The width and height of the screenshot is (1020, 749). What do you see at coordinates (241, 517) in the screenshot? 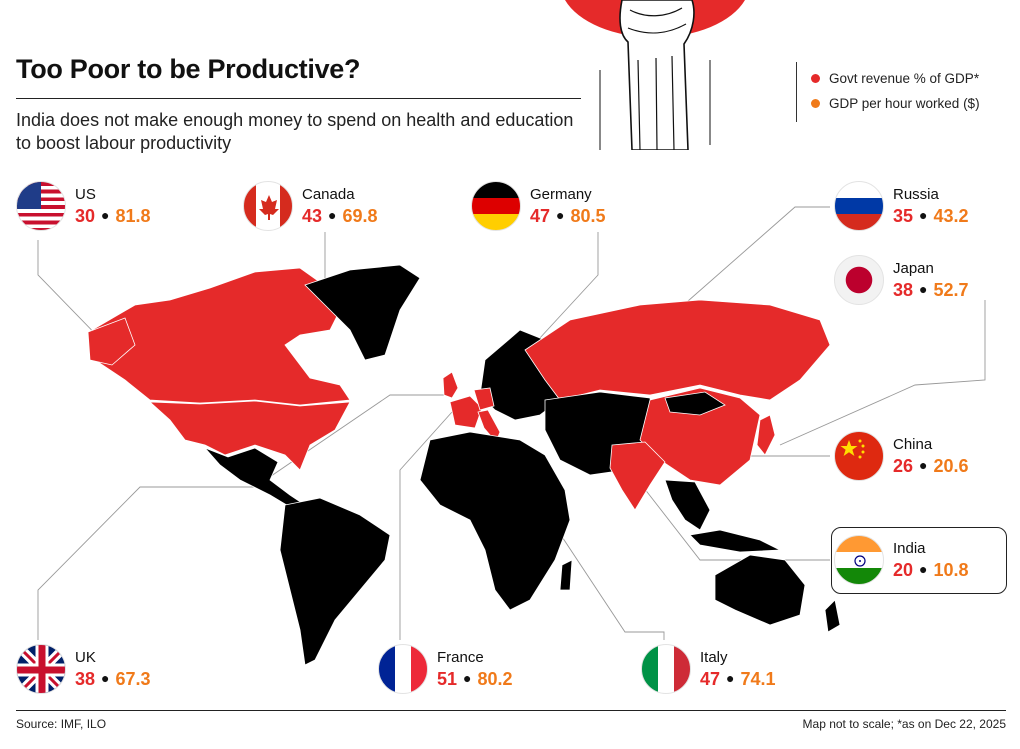
I see `leader-line-uk` at bounding box center [241, 517].